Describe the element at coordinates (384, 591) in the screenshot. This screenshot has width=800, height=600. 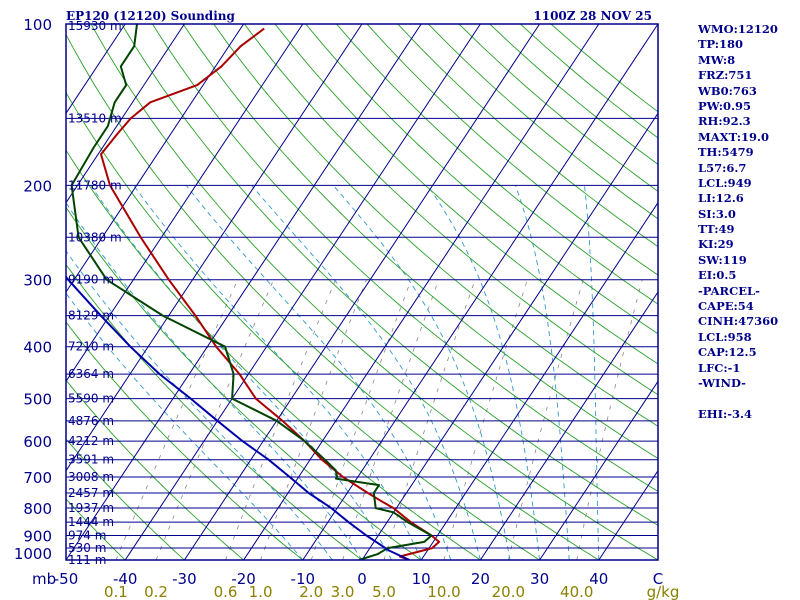
I see `mixing-ratio-label: 5.0` at that location.